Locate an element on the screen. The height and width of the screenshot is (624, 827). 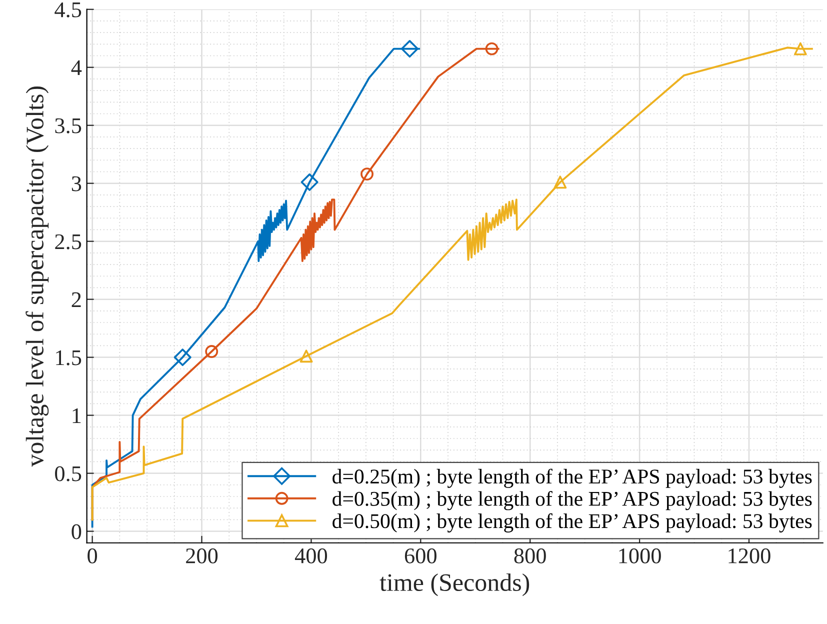
x-tick-label: 1000 is located at coordinates (640, 556).